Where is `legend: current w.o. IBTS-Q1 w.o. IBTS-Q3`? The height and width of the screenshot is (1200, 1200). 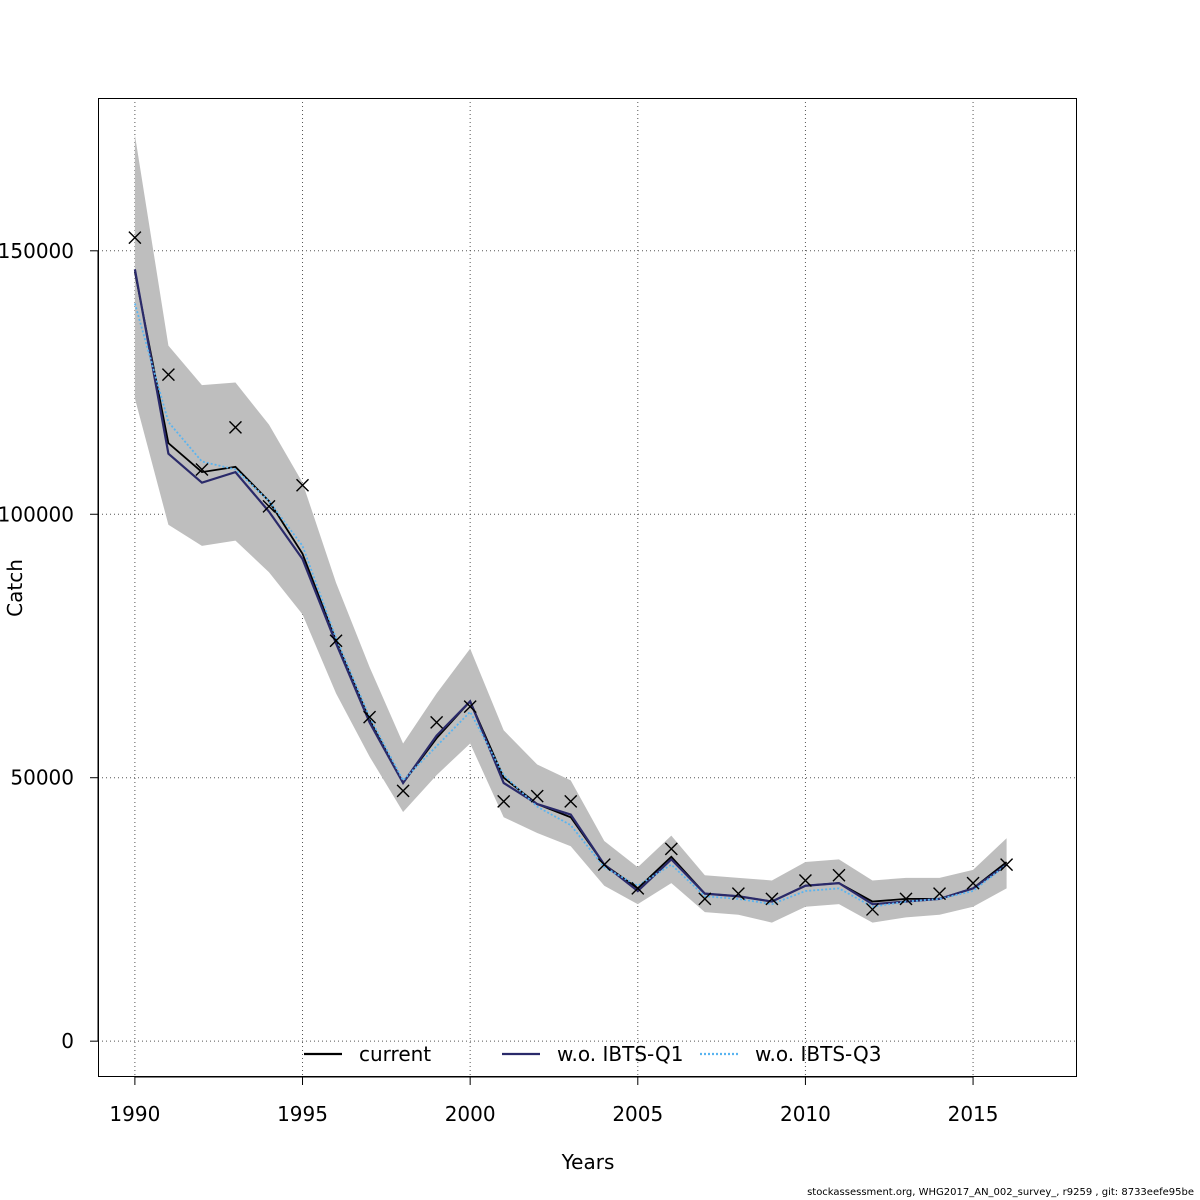 legend: current w.o. IBTS-Q1 w.o. IBTS-Q3 is located at coordinates (592, 1054).